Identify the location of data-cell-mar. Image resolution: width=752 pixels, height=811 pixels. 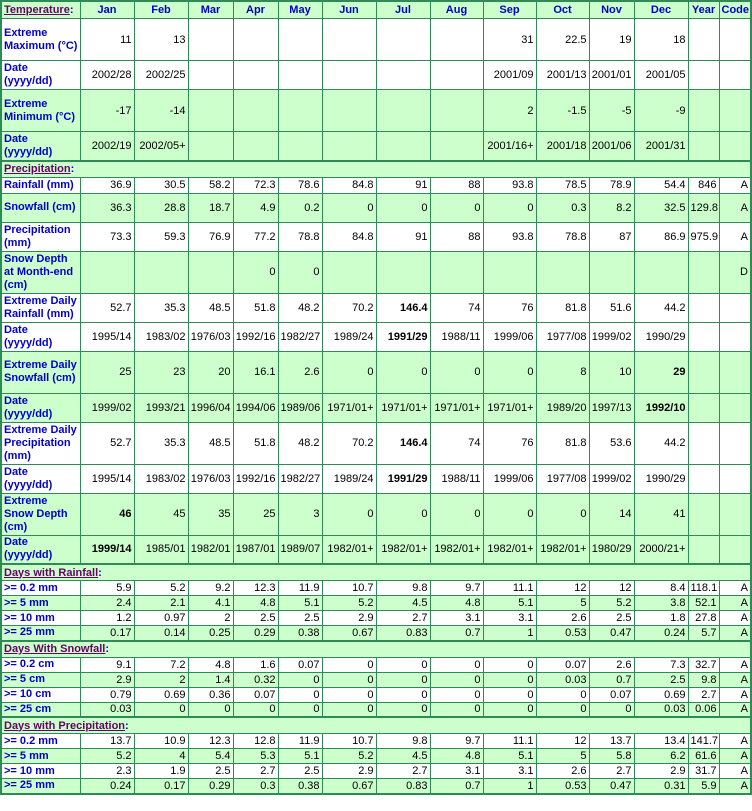
(210, 110).